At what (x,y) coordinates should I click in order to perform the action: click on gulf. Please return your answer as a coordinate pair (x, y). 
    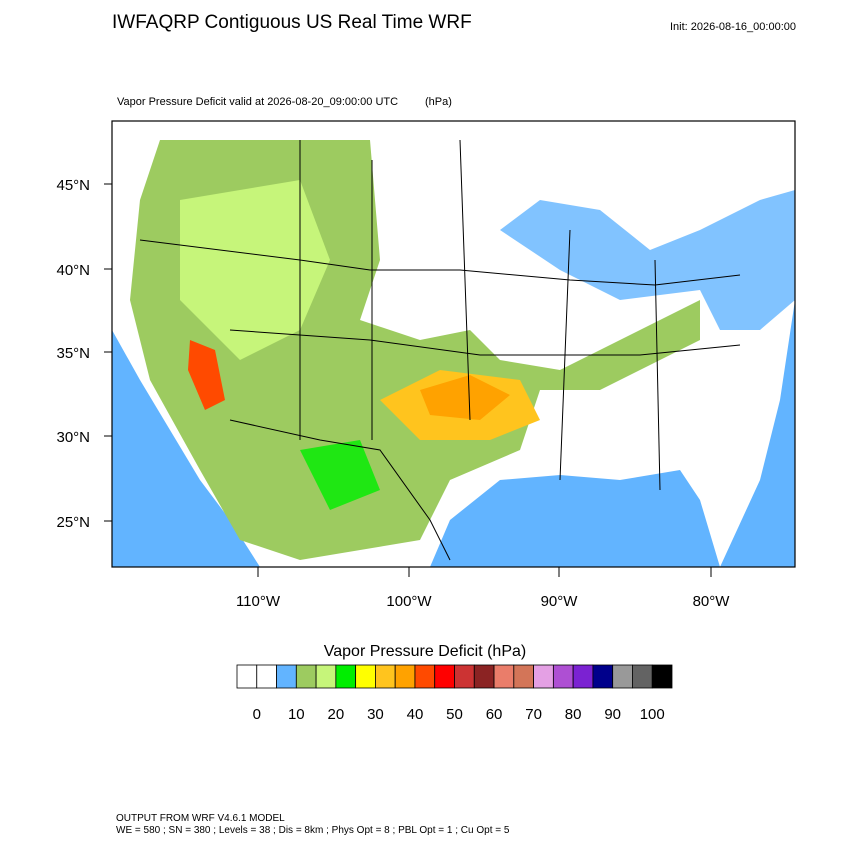
    Looking at the image, I should click on (575, 518).